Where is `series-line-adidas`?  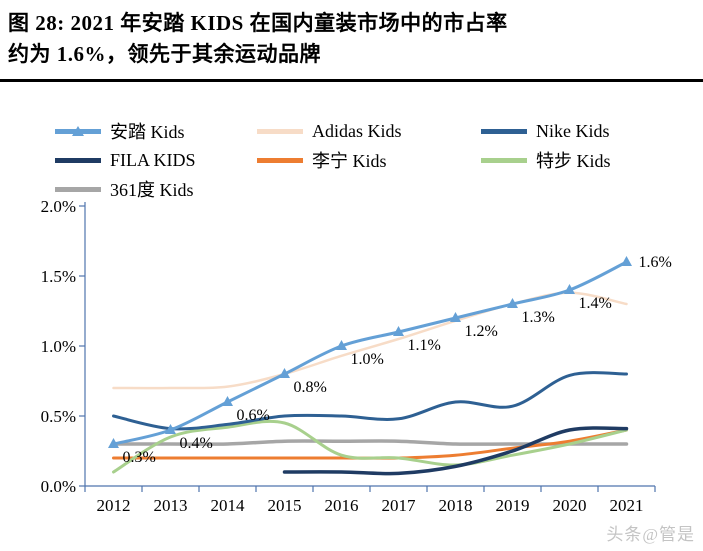
series-line-adidas is located at coordinates (370, 340).